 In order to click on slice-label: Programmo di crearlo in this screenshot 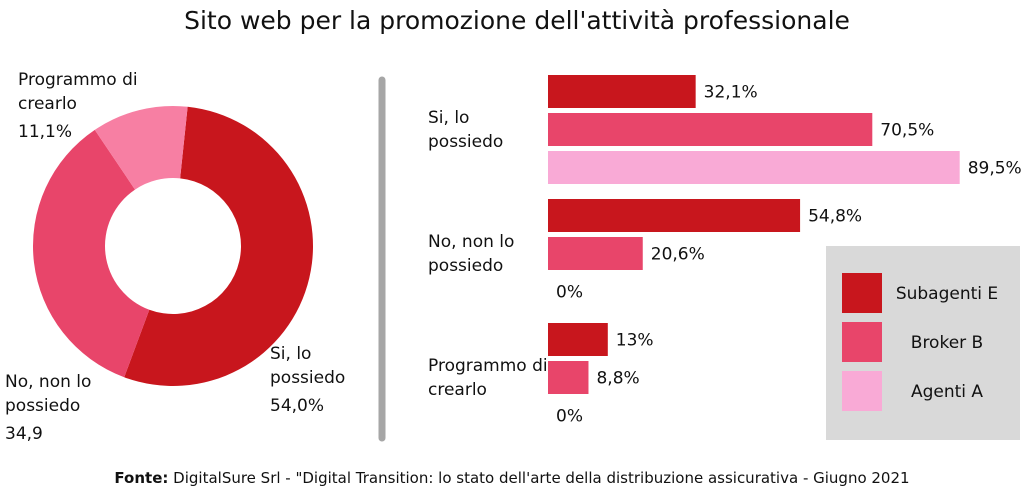, I will do `click(78, 92)`.